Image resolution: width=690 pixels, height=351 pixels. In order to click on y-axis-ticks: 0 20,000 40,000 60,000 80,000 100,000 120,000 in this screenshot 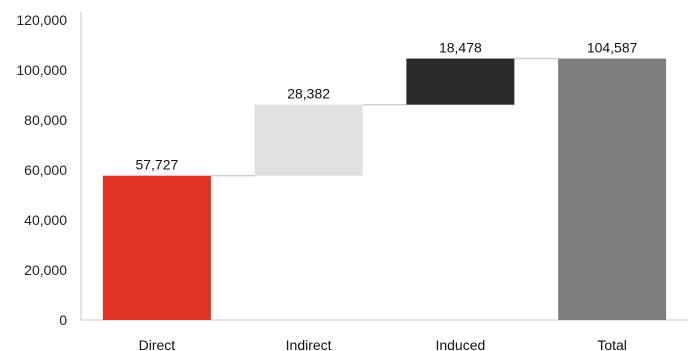, I will do `click(41, 170)`.